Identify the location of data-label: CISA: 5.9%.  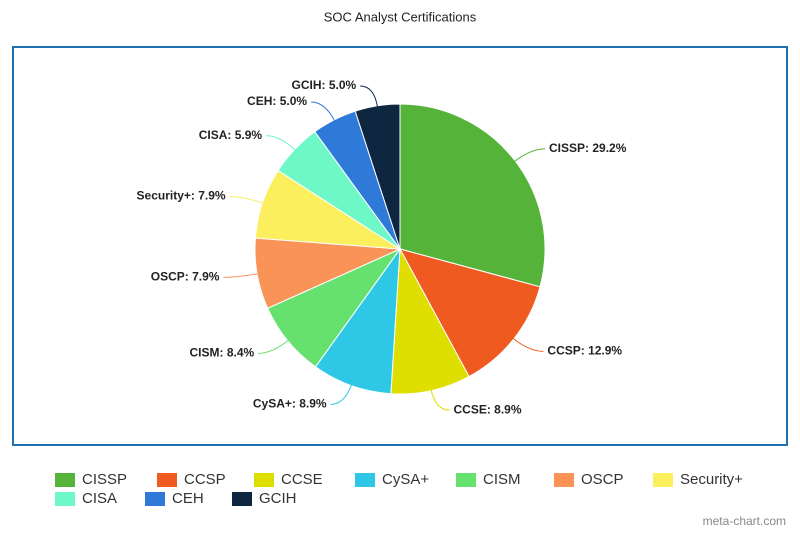
(231, 135).